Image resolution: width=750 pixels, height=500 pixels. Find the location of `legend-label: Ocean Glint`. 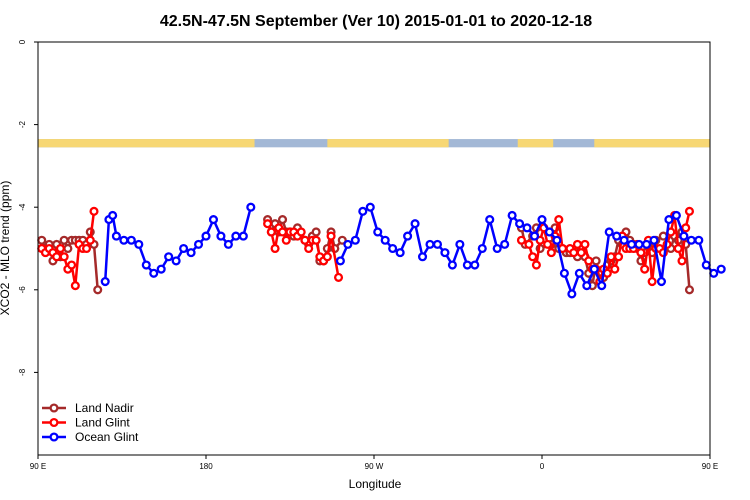

legend-label: Ocean Glint is located at coordinates (107, 437).